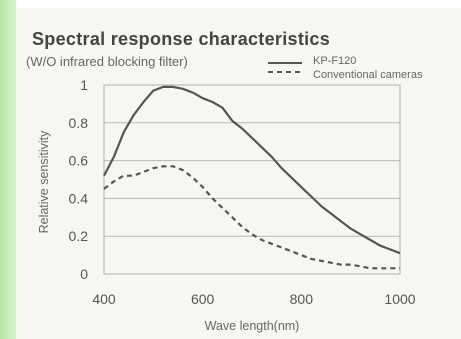 This screenshot has width=461, height=339. I want to click on chart-title: Spectral response characteristics, so click(181, 39).